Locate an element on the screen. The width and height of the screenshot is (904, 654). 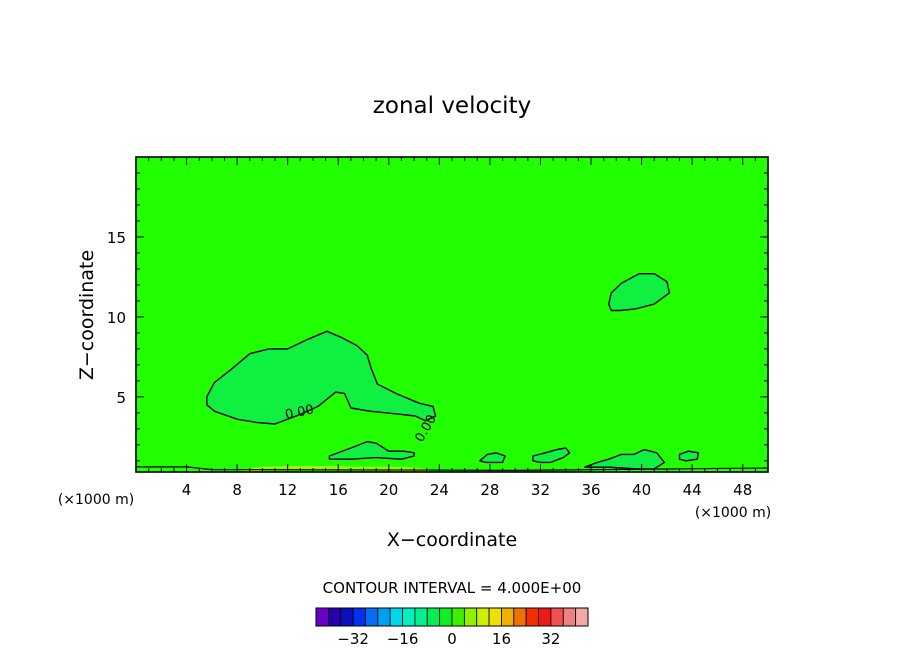
colorbar-frame is located at coordinates (452, 617).